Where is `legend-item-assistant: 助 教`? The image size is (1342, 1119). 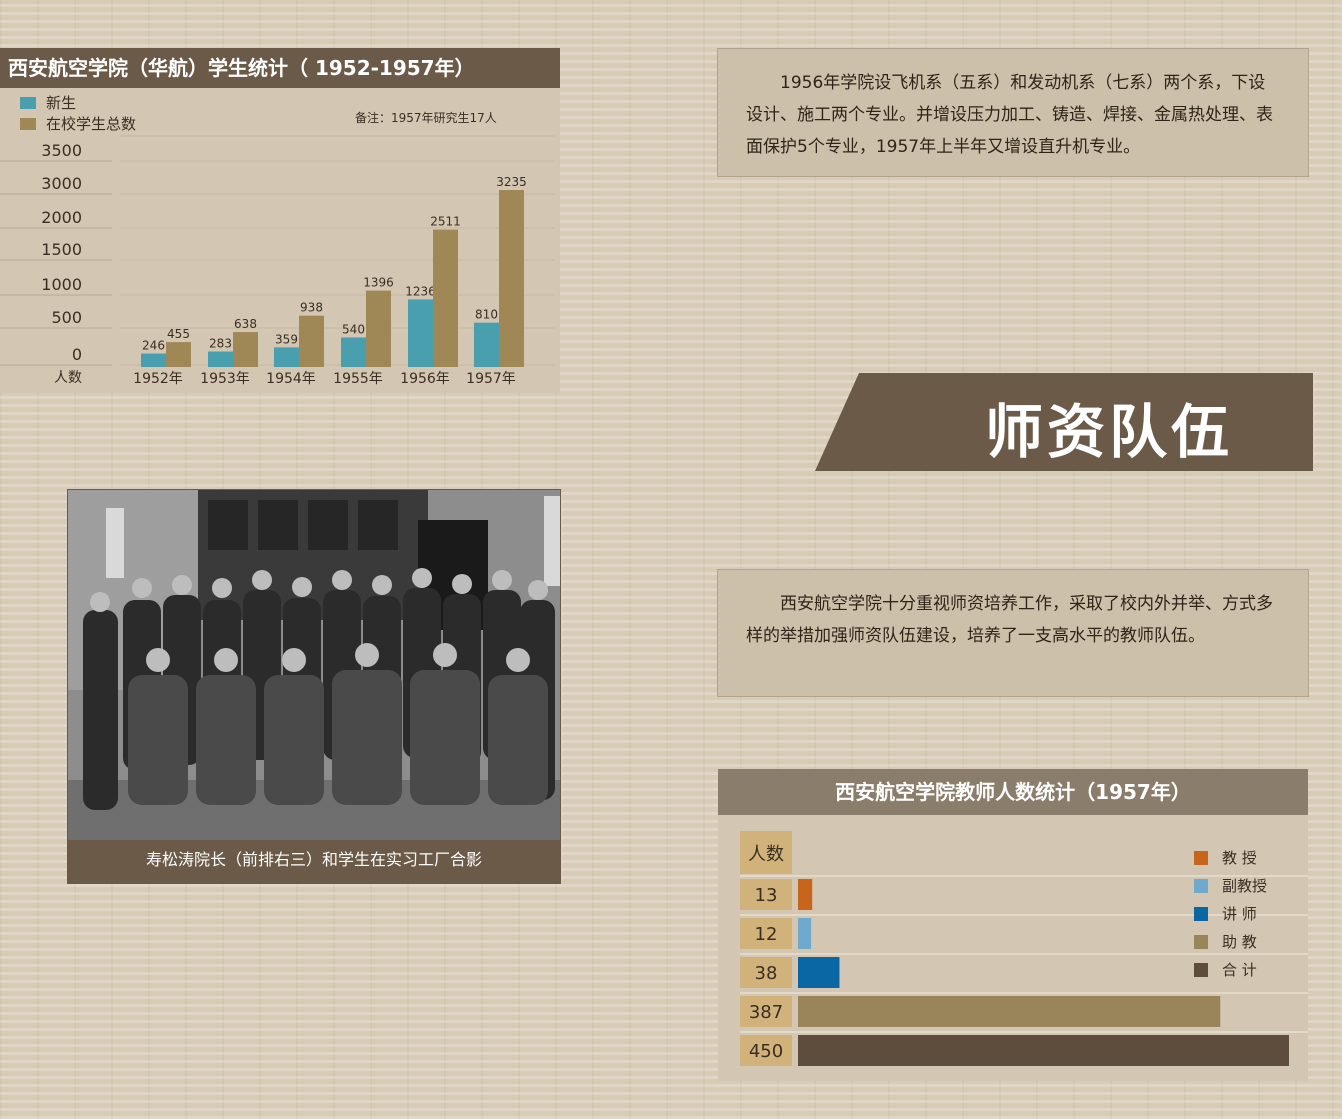 legend-item-assistant: 助 教 is located at coordinates (1225, 941).